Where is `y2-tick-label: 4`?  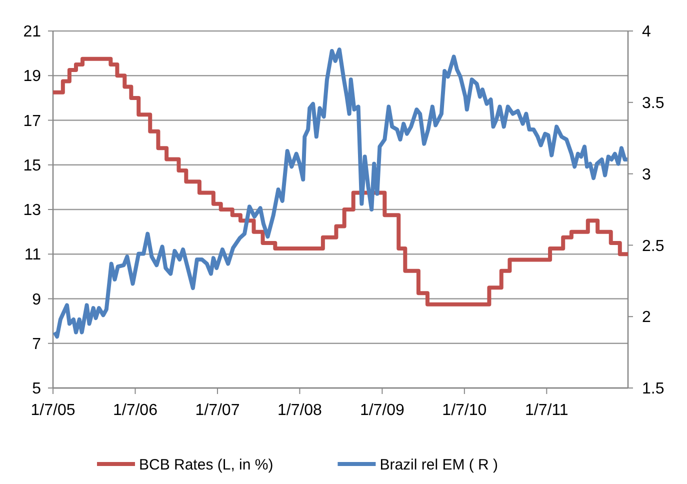 y2-tick-label: 4 is located at coordinates (646, 32).